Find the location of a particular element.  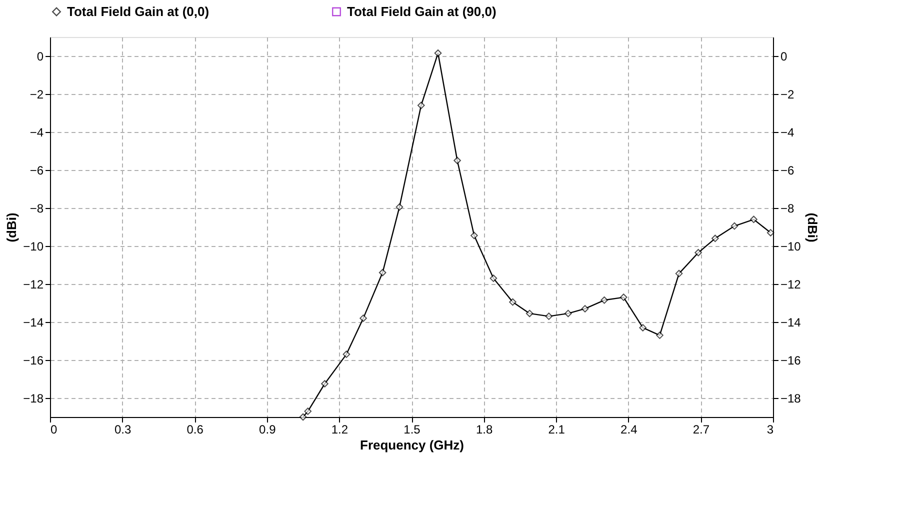

y2-tick-label: −14 is located at coordinates (791, 323).